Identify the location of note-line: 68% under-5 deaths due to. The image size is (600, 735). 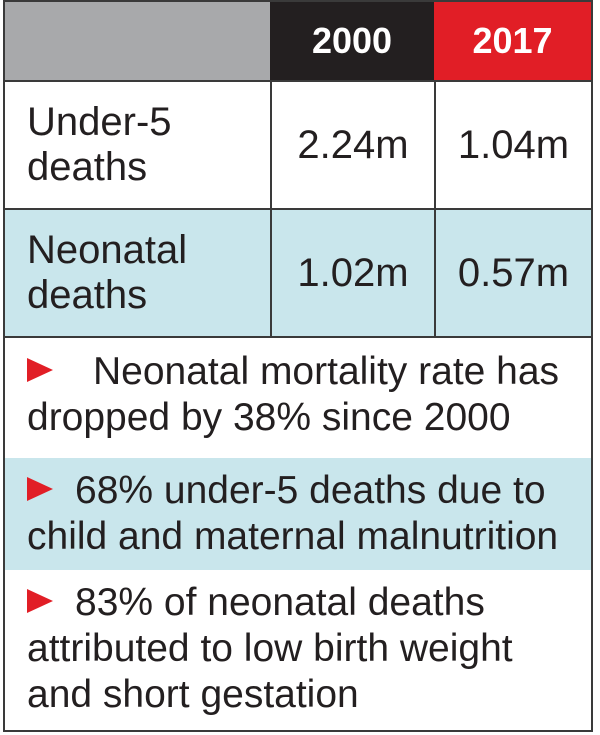
(305, 491).